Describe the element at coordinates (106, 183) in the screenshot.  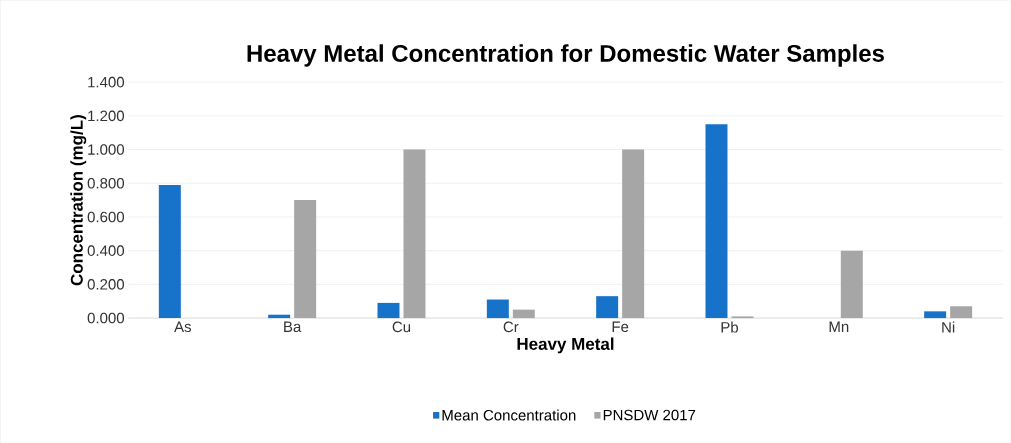
I see `y-tick-label: 0.800` at that location.